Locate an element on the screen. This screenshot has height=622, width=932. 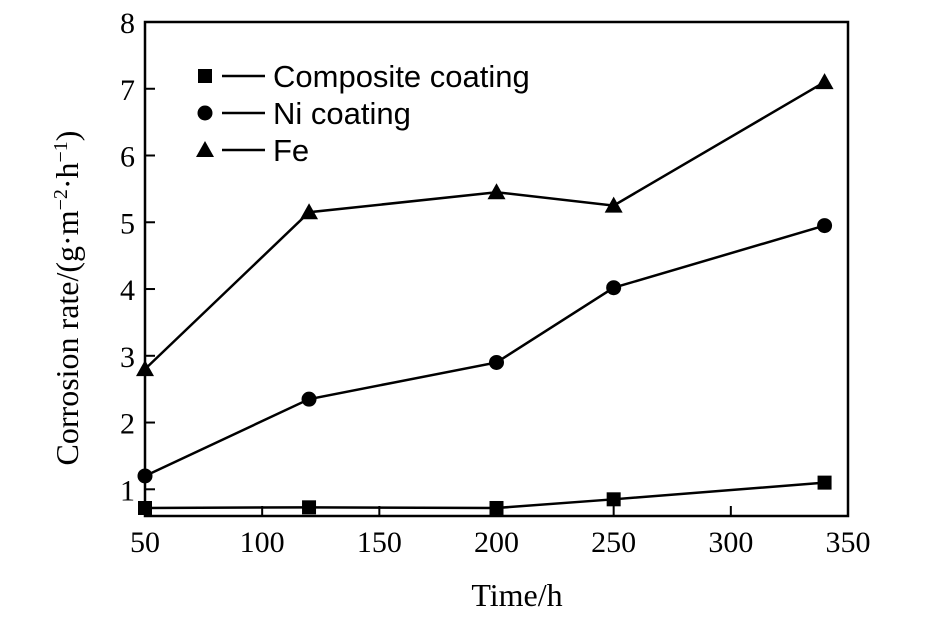
x-tick-label: 50 is located at coordinates (145, 542).